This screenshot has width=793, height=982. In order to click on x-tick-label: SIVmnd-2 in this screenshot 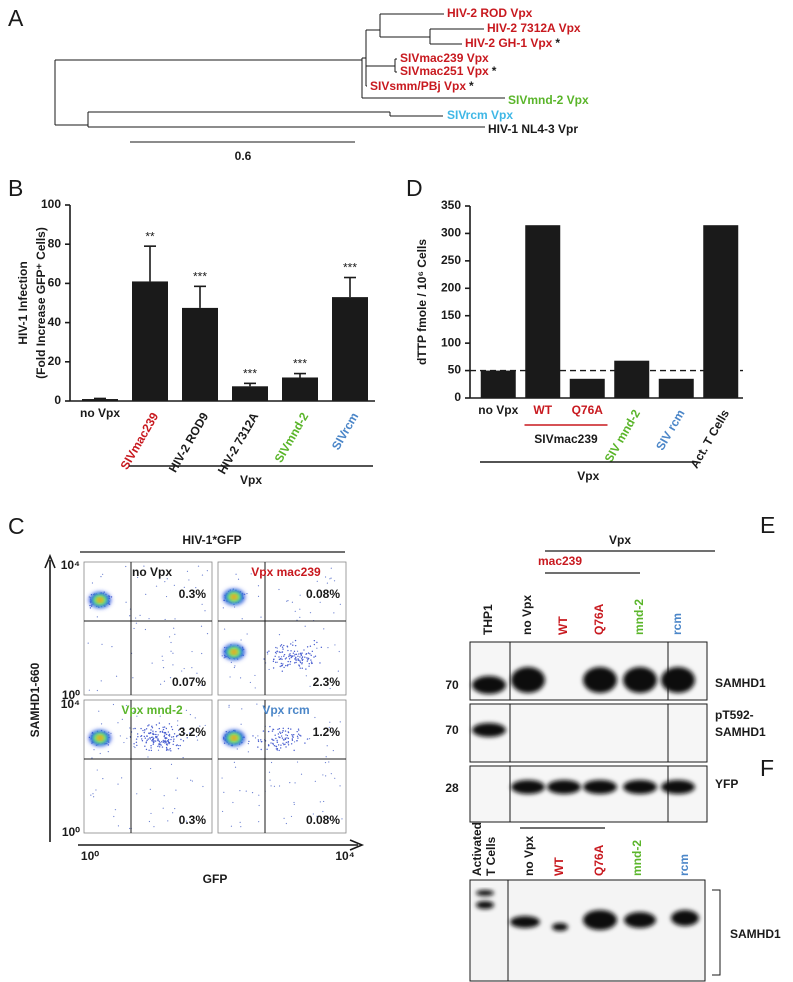, I will do `click(292, 437)`.